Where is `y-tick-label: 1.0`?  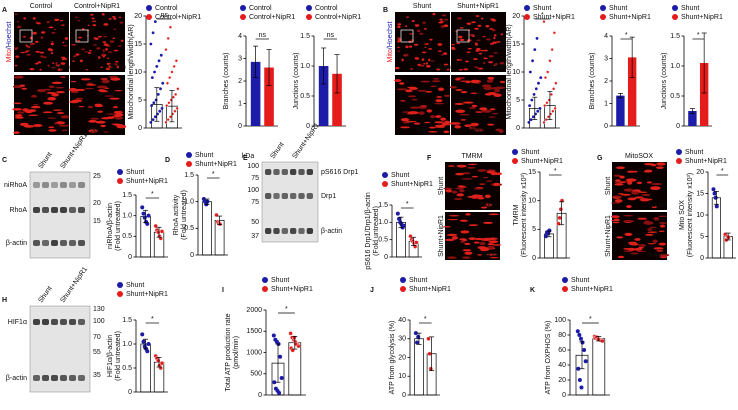
y-tick-label: 1.0 is located at coordinates (127, 216).